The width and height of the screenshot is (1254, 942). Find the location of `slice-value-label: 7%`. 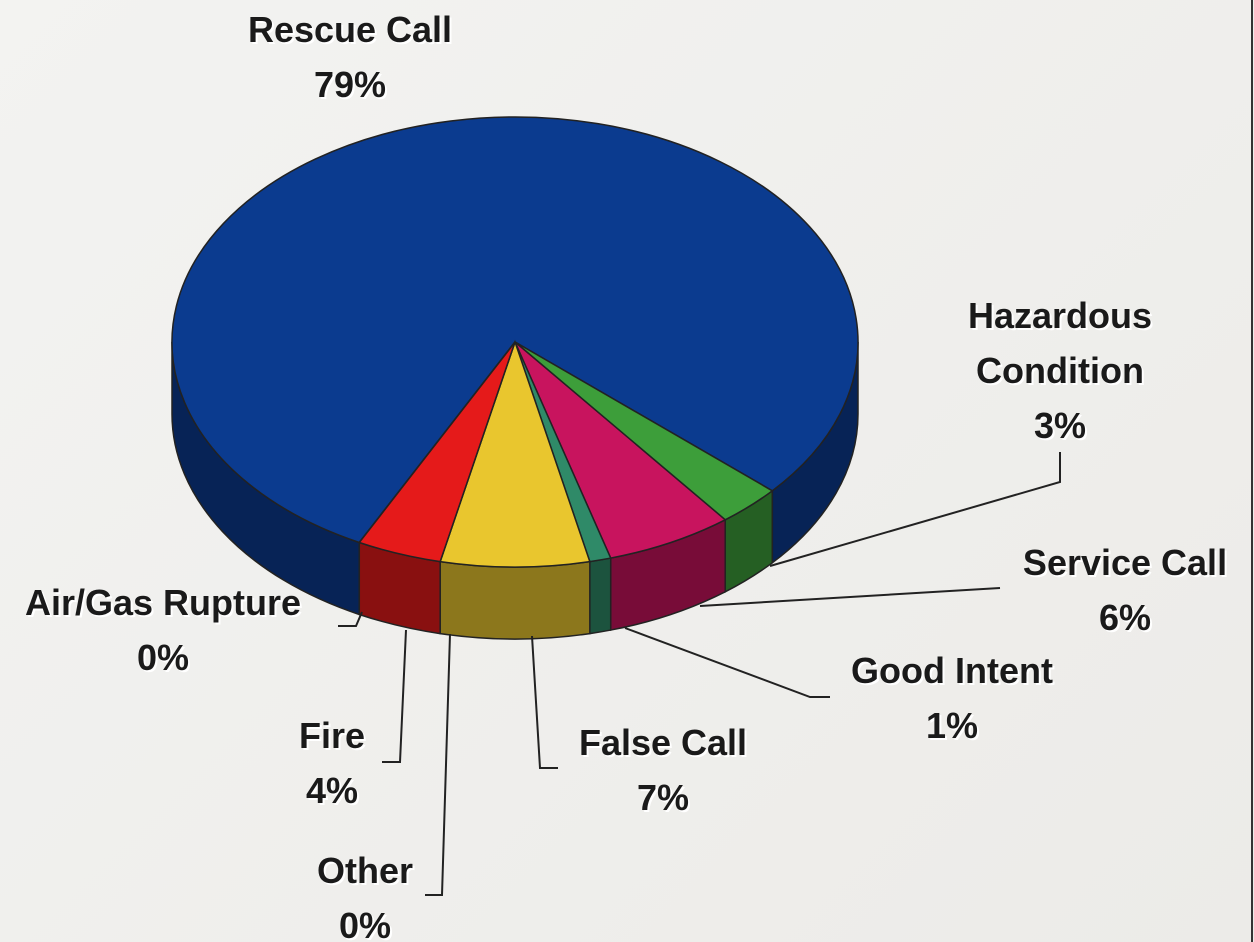

slice-value-label: 7% is located at coordinates (663, 797).